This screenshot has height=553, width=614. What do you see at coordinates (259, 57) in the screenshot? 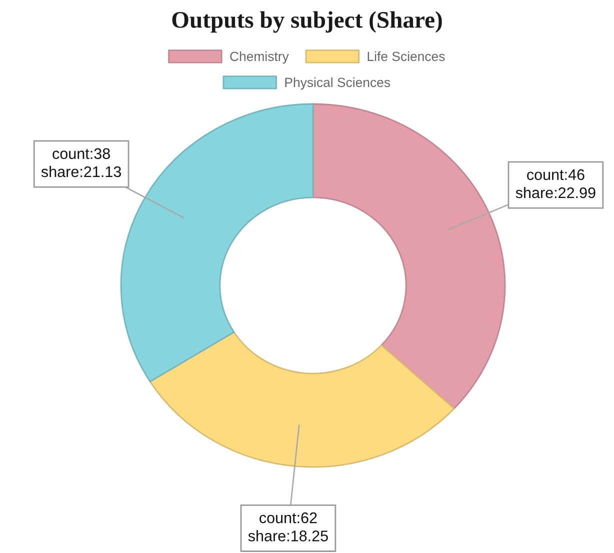
I see `legend-label: Chemistry` at bounding box center [259, 57].